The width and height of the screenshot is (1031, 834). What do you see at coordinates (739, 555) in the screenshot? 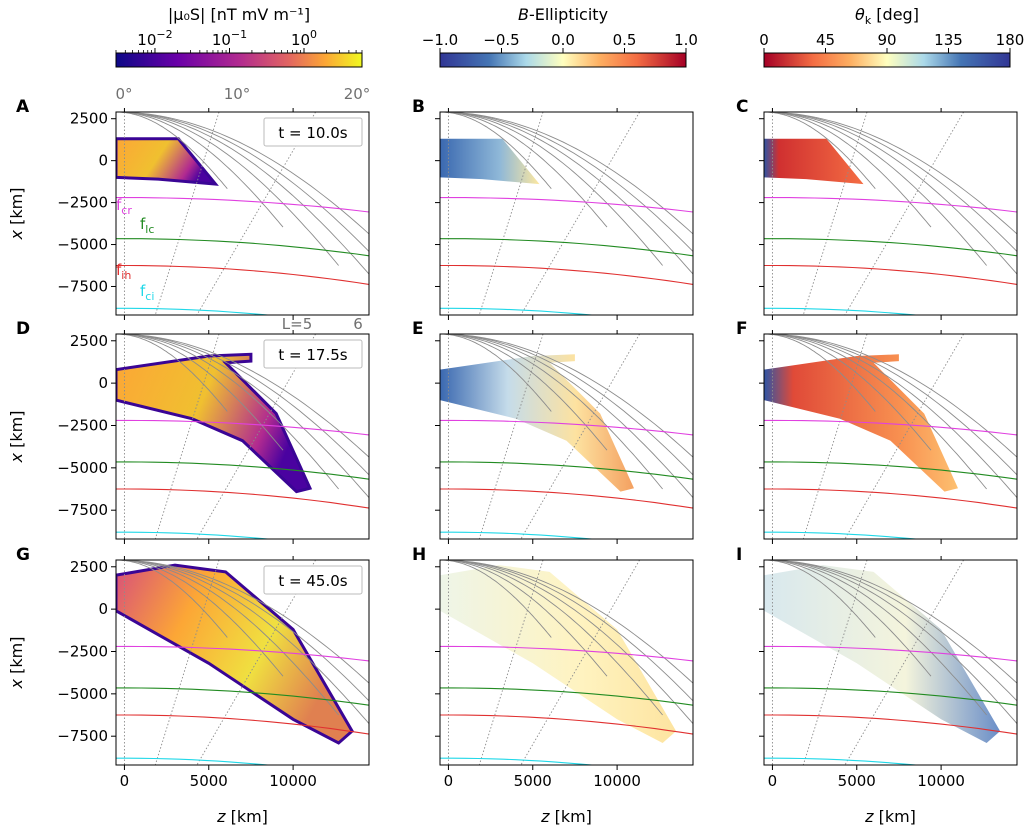
I see `panel-letter: I` at bounding box center [739, 555].